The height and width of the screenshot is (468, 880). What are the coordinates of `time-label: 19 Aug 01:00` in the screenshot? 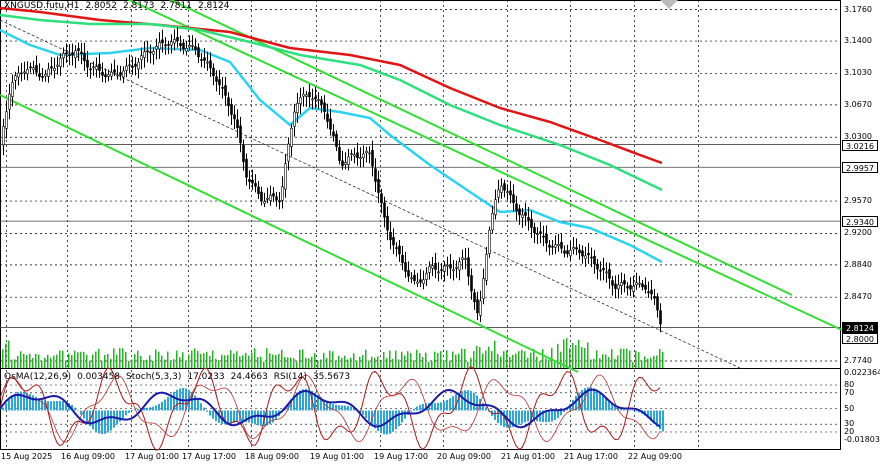 It's located at (337, 456).